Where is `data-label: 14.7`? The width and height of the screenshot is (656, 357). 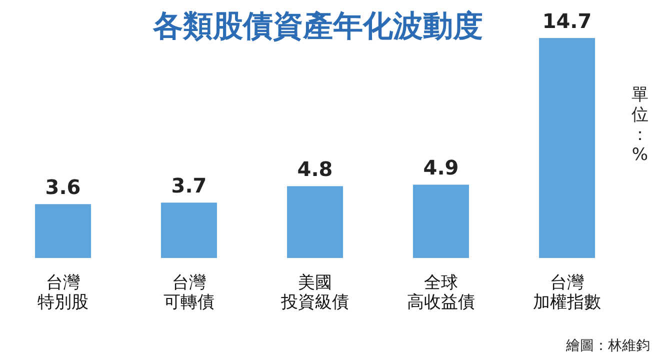
data-label: 14.7 is located at coordinates (567, 21).